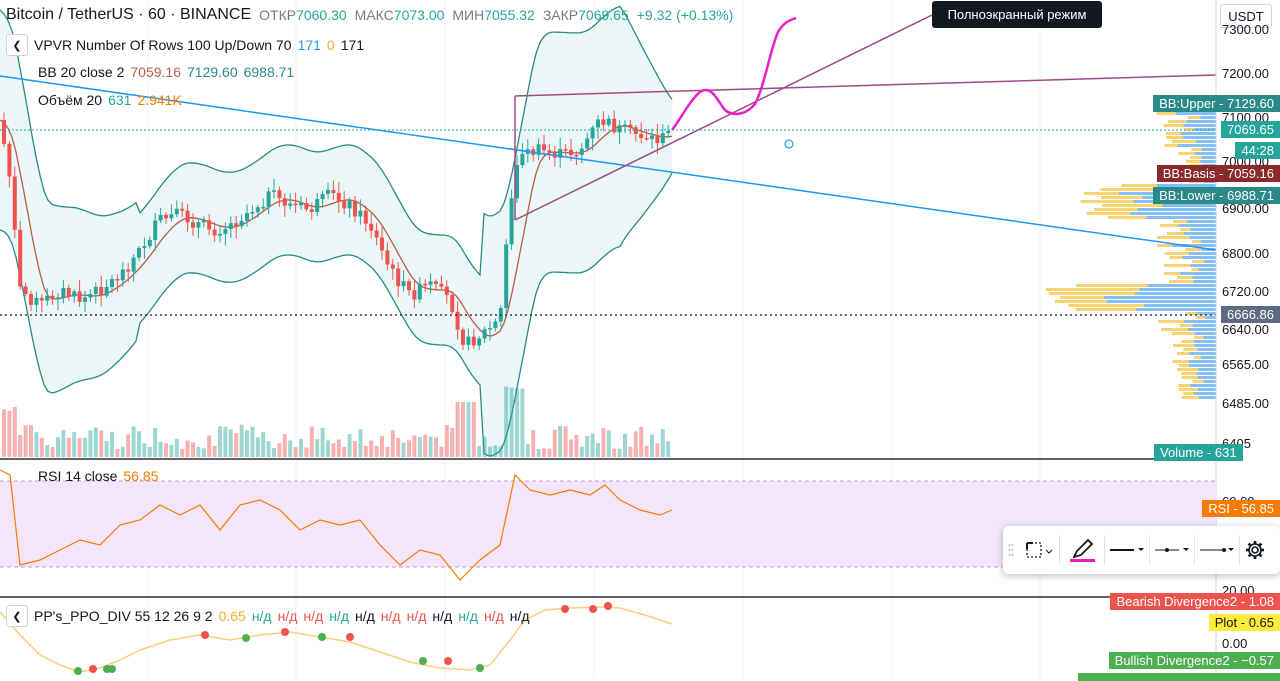  Describe the element at coordinates (685, 15) in the screenshot. I see `change-value: +9.32 (+0.13%)` at that location.